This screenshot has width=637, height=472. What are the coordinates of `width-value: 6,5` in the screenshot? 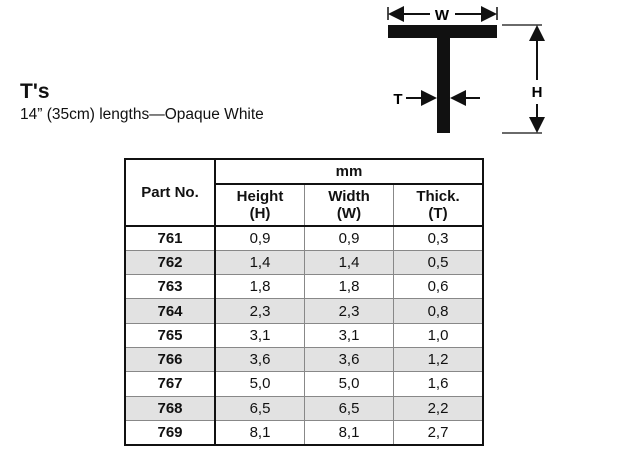 It's located at (349, 408).